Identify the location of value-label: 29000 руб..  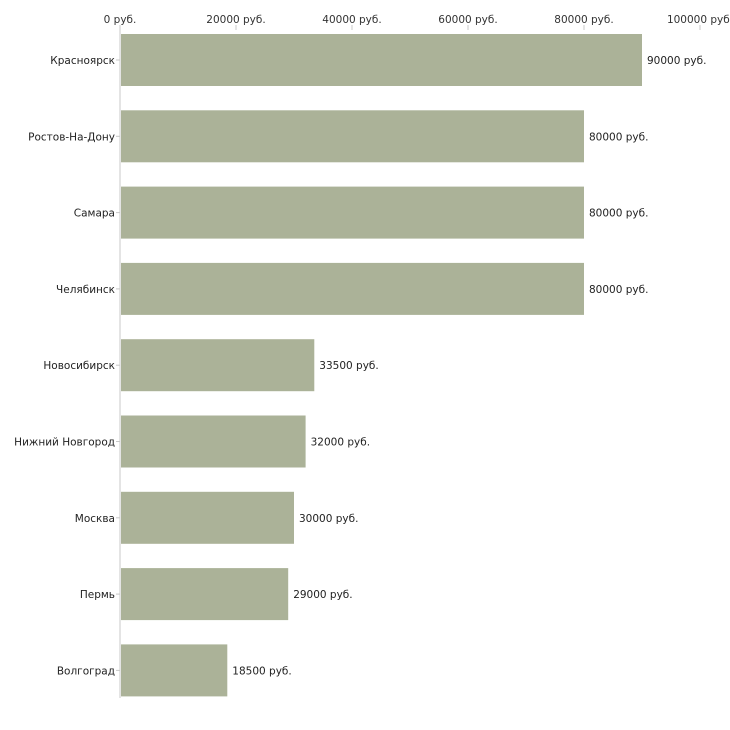
(322, 595).